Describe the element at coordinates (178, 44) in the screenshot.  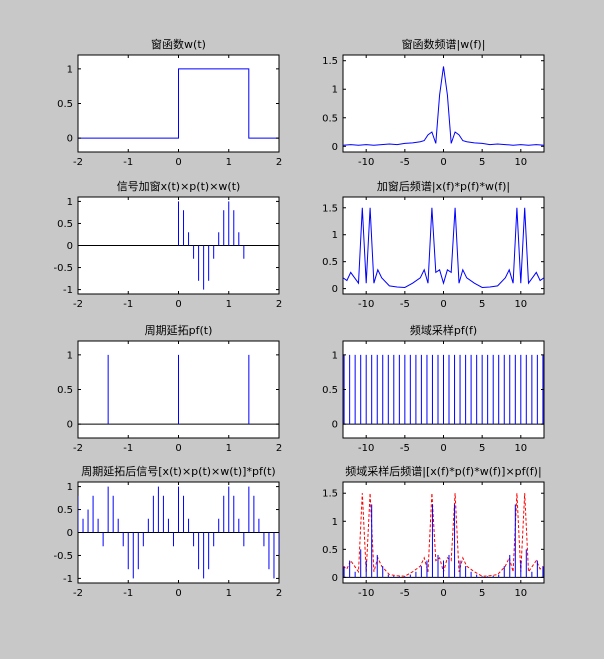
I see `subplot-title: 窗函数w(t)` at that location.